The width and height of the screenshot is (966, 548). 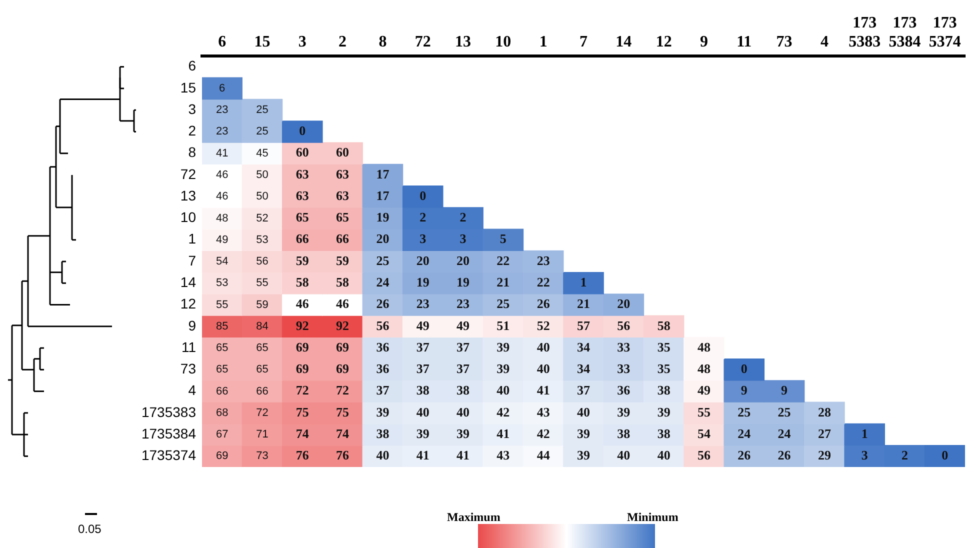 I want to click on x-tick-label: 173 5384, so click(x=904, y=32).